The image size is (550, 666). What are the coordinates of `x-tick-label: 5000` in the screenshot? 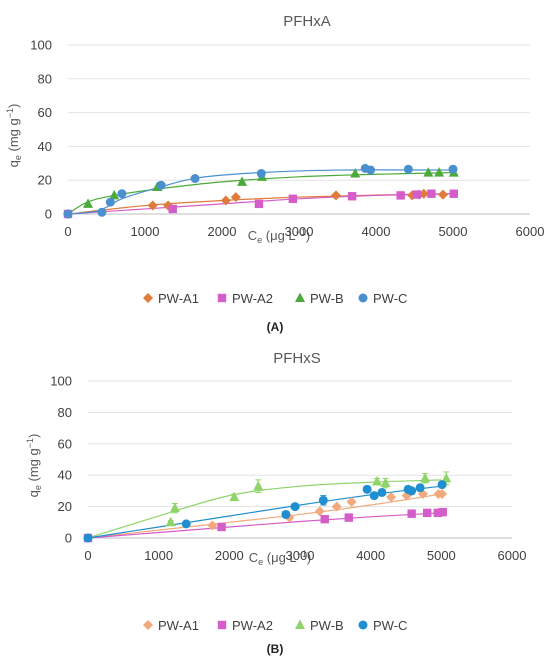 It's located at (453, 231).